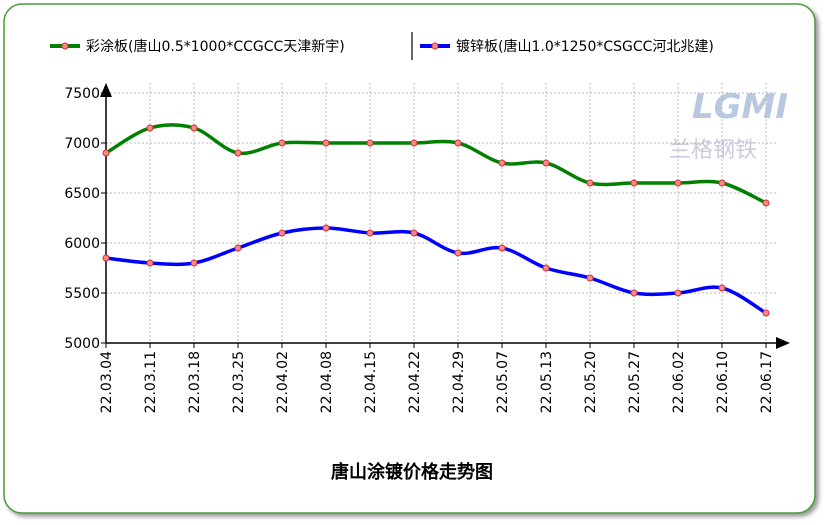 The width and height of the screenshot is (825, 525). Describe the element at coordinates (106, 90) in the screenshot. I see `y-axis-arrow` at that location.